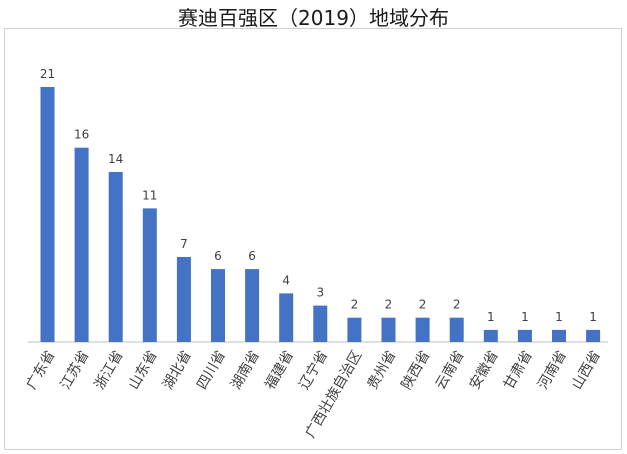  I want to click on data-label-3: 11, so click(149, 195).